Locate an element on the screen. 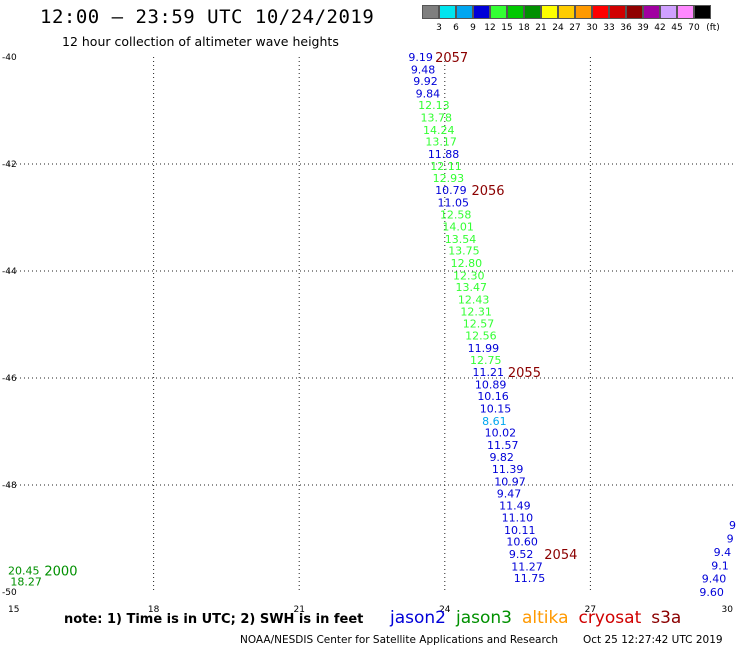 Image resolution: width=740 pixels, height=650 pixels. wave-height-value: 11.05 is located at coordinates (454, 203).